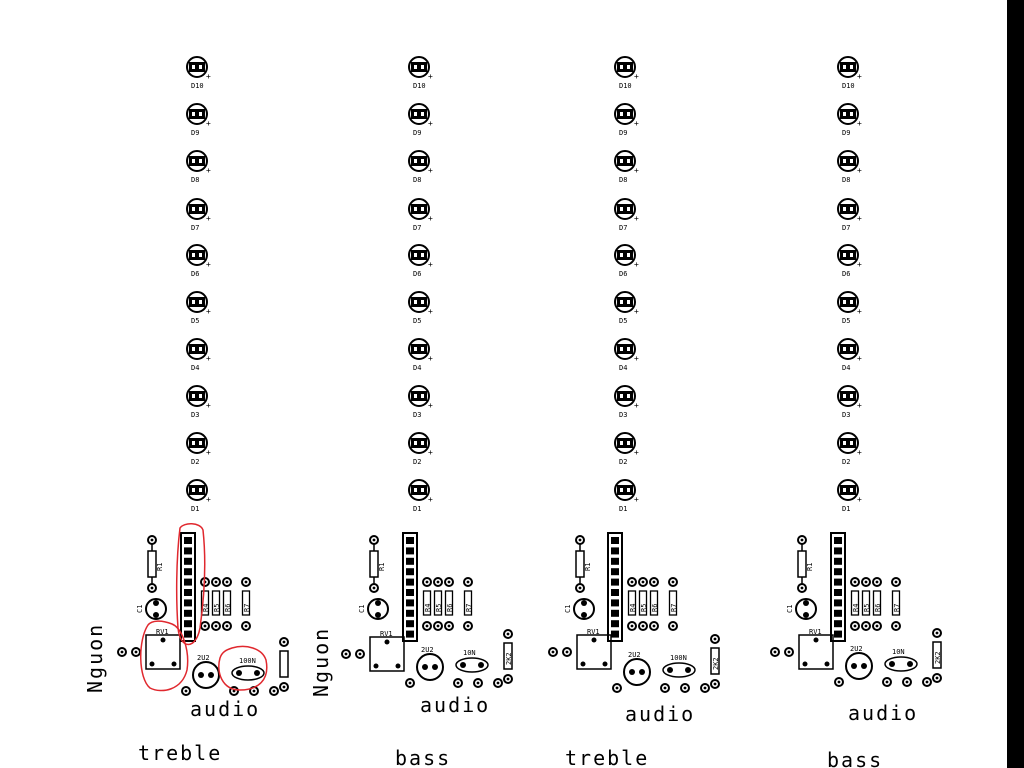  I want to click on band-label: treble, so click(607, 757).